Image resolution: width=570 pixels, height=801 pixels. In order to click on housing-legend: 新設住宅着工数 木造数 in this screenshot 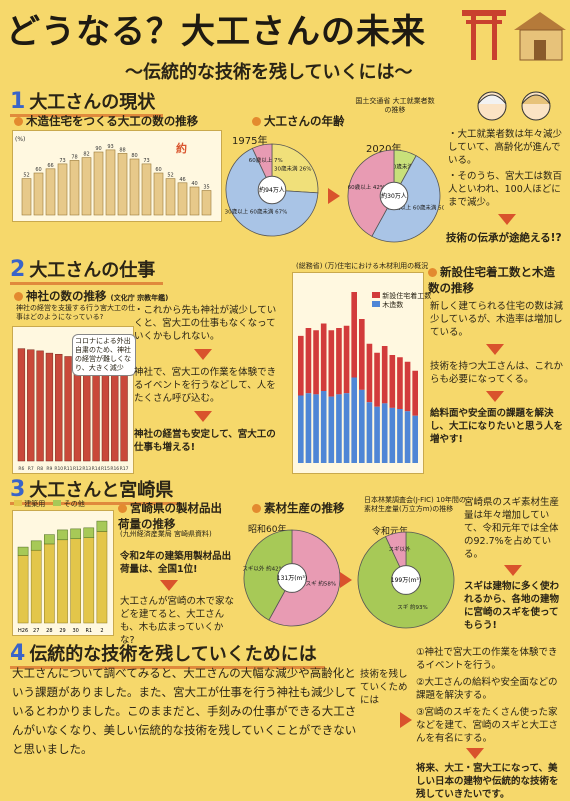, I will do `click(401, 301)`.